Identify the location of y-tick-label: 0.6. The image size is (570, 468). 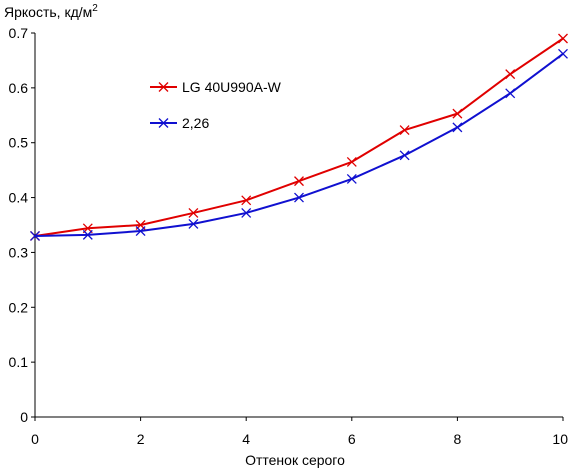
(19, 88).